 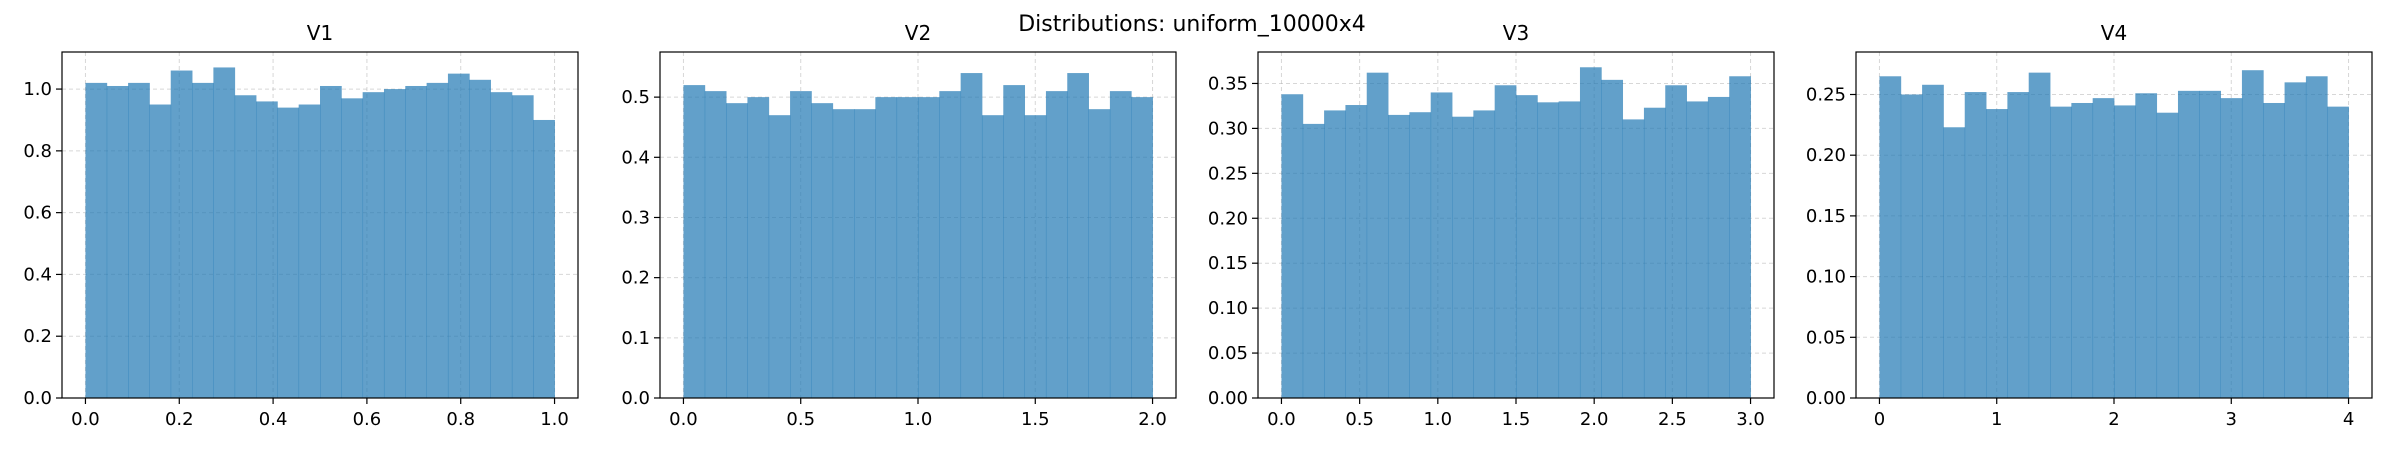 What do you see at coordinates (2231, 419) in the screenshot?
I see `x-tick-label: 3` at bounding box center [2231, 419].